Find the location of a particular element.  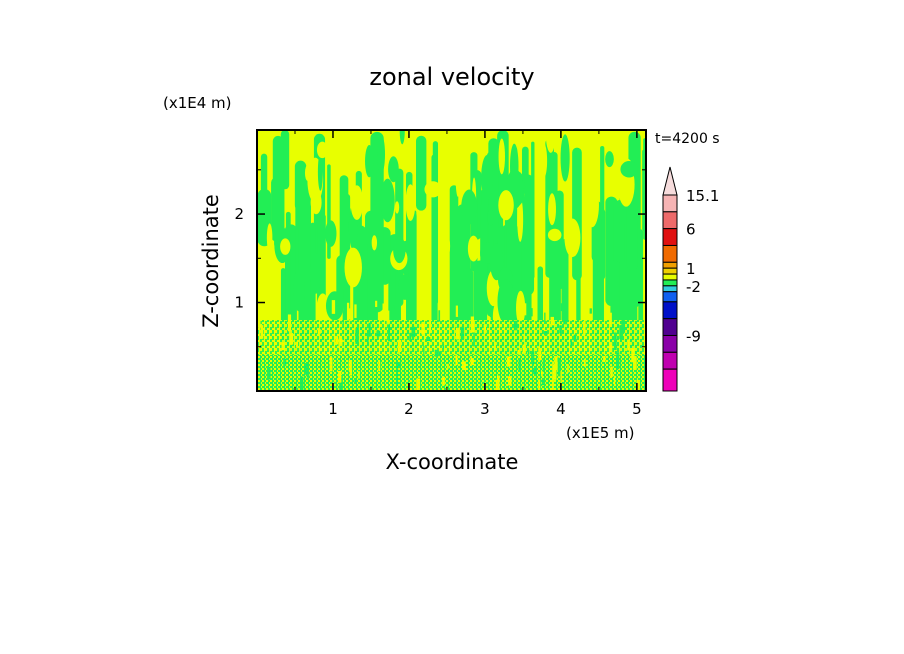

x-unit-label: (x1E5 m) is located at coordinates (600, 433).